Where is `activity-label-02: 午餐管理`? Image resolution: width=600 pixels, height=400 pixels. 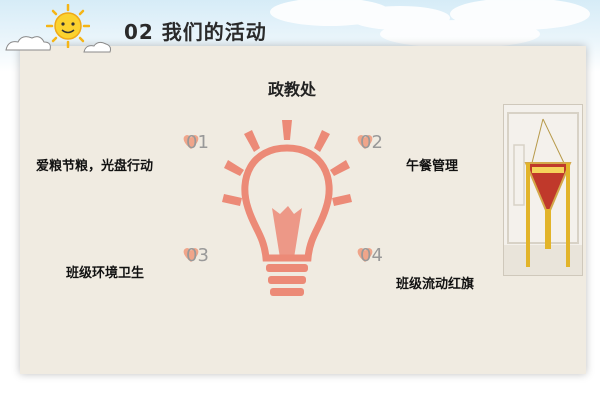
activity-label-02: 午餐管理 is located at coordinates (432, 166).